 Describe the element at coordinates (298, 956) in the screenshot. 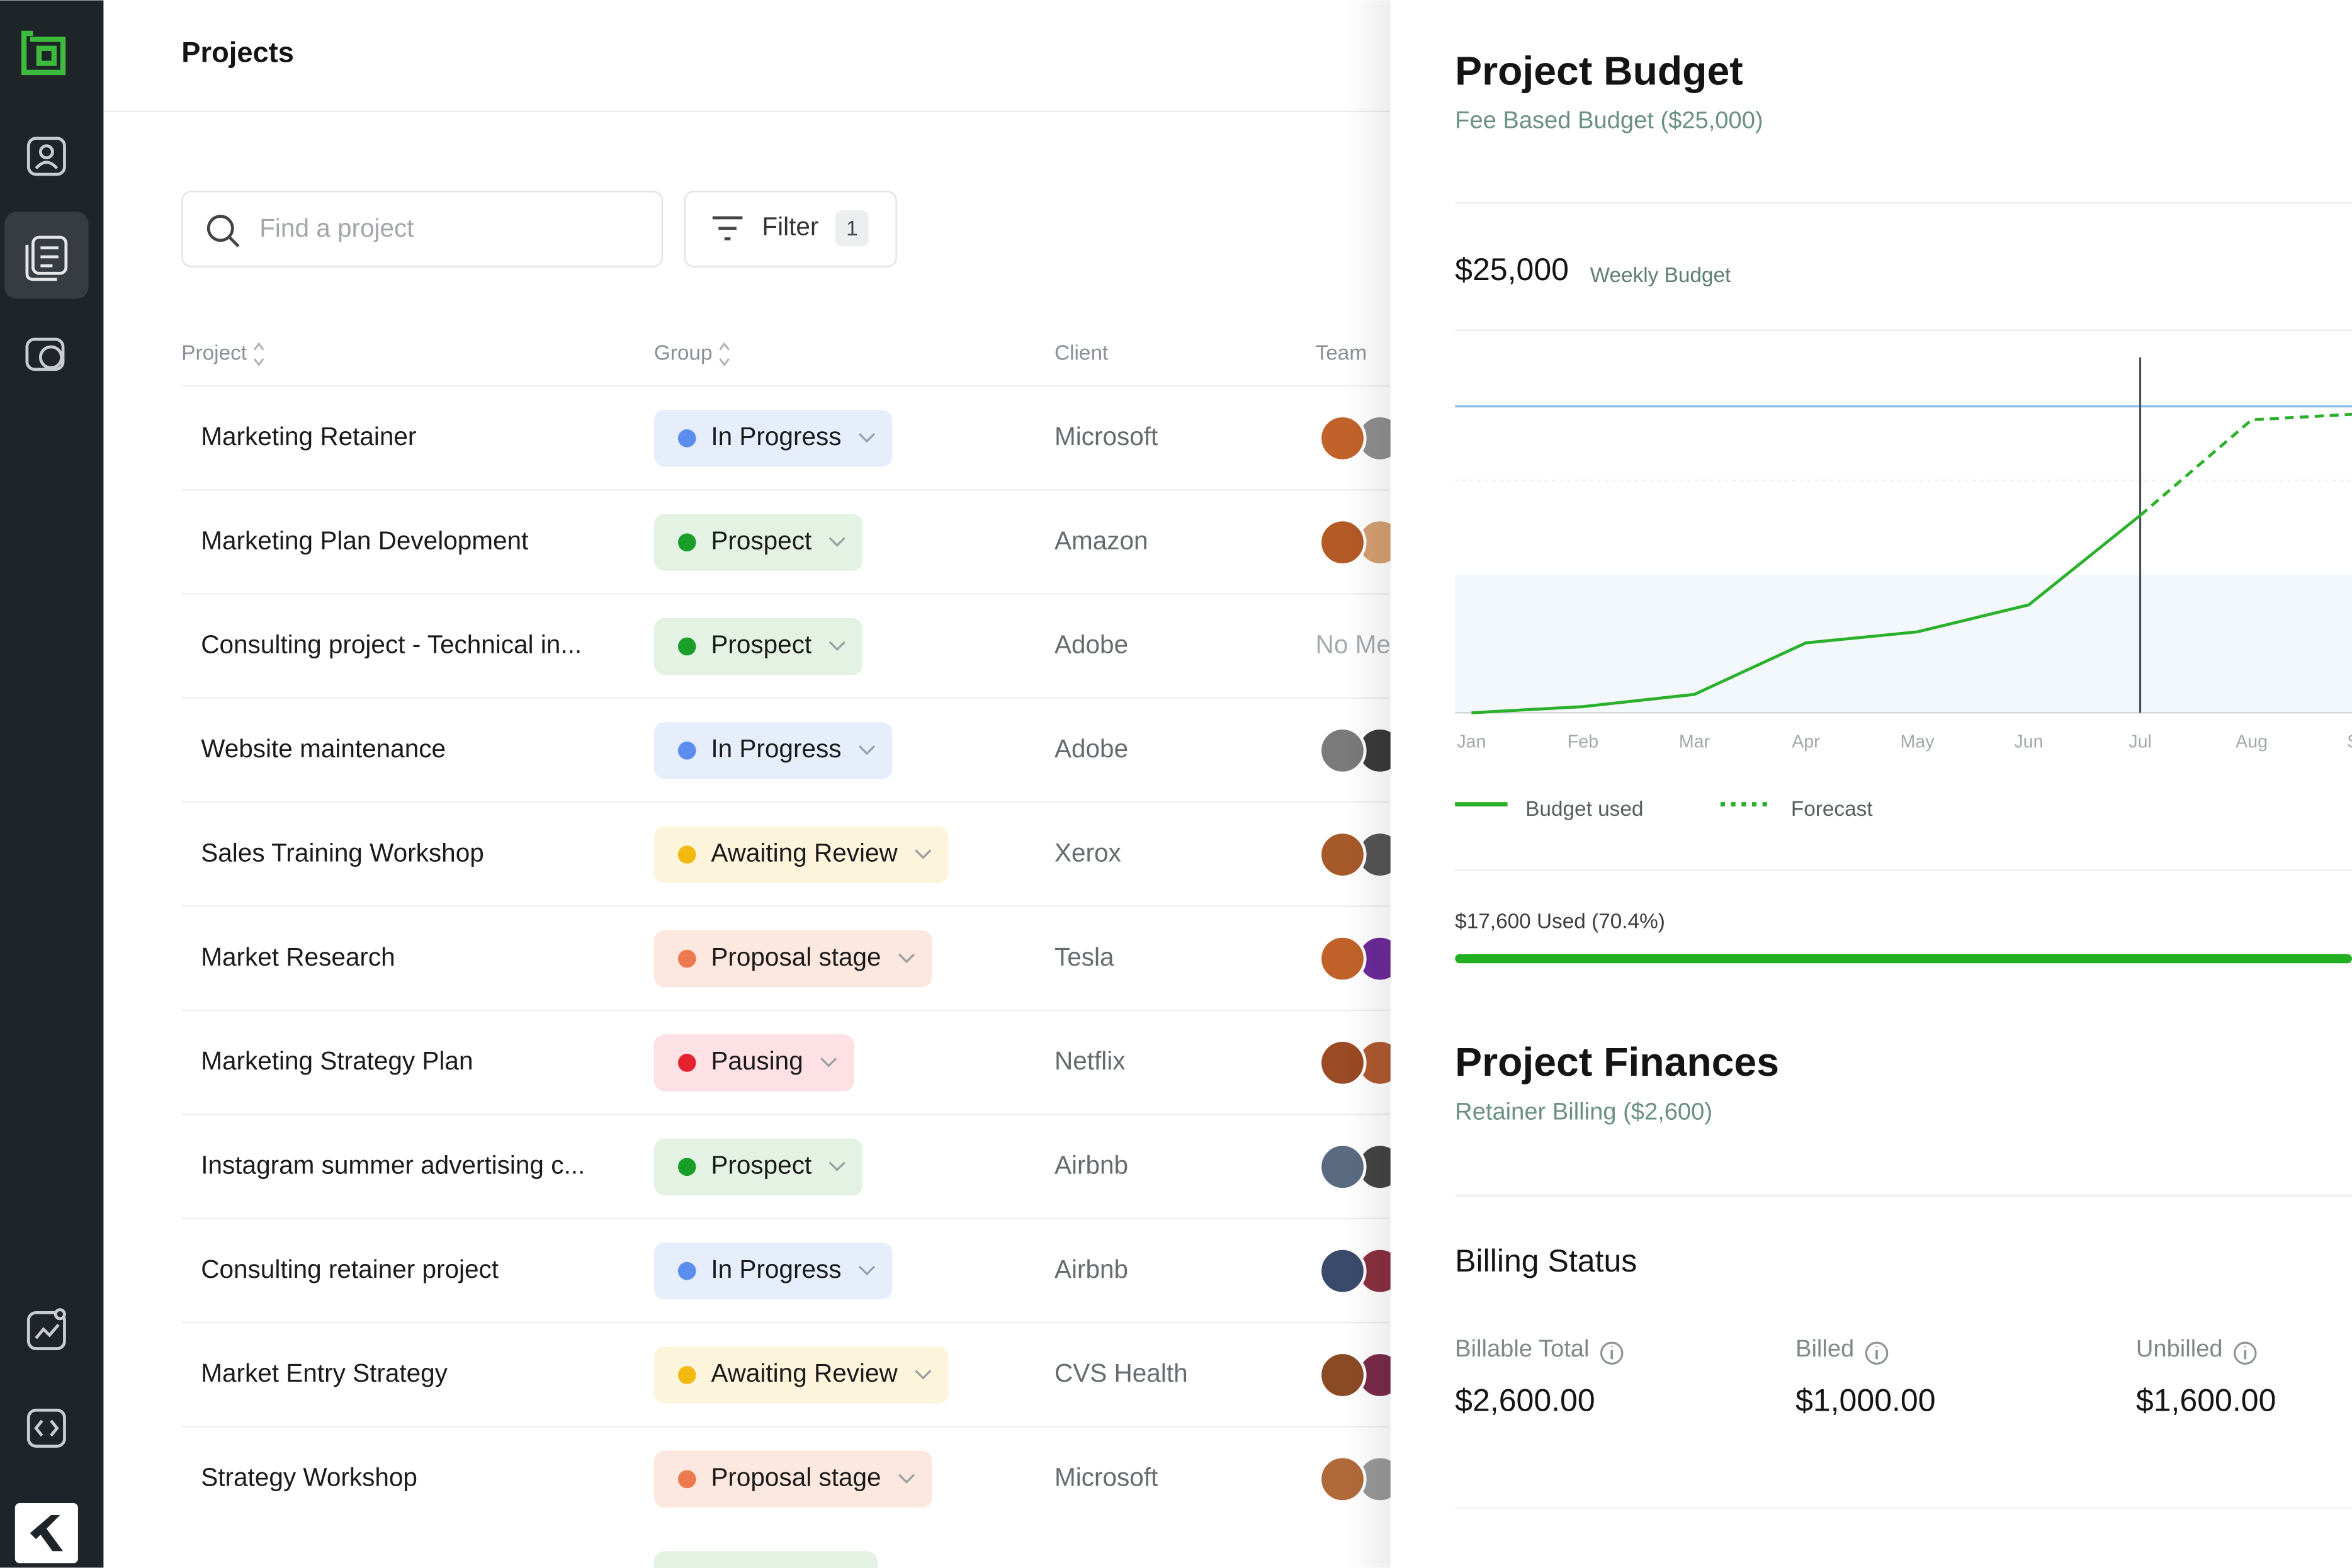

I see `project-name: Market Research` at that location.